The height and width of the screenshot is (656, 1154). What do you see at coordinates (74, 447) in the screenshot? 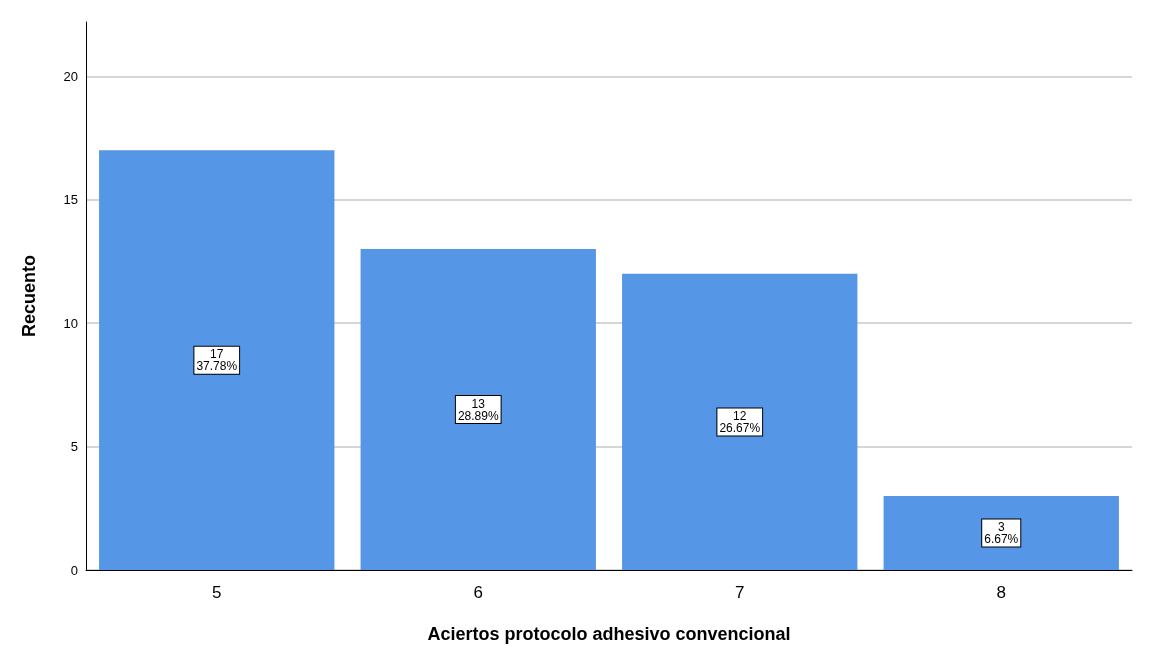
I see `y-tick-label: 5` at bounding box center [74, 447].